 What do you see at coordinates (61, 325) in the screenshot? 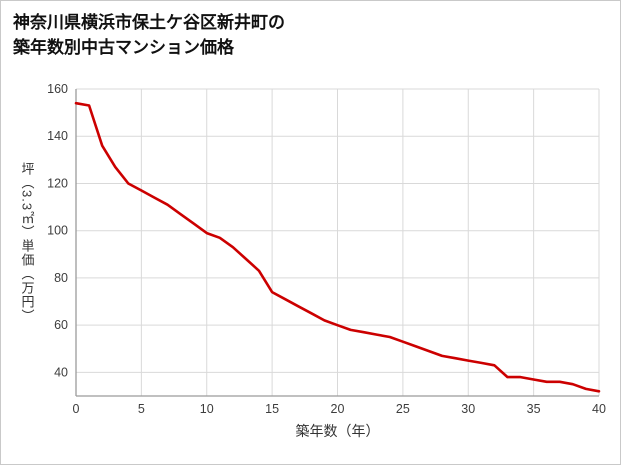
I see `y-tick-label: 60` at bounding box center [61, 325].